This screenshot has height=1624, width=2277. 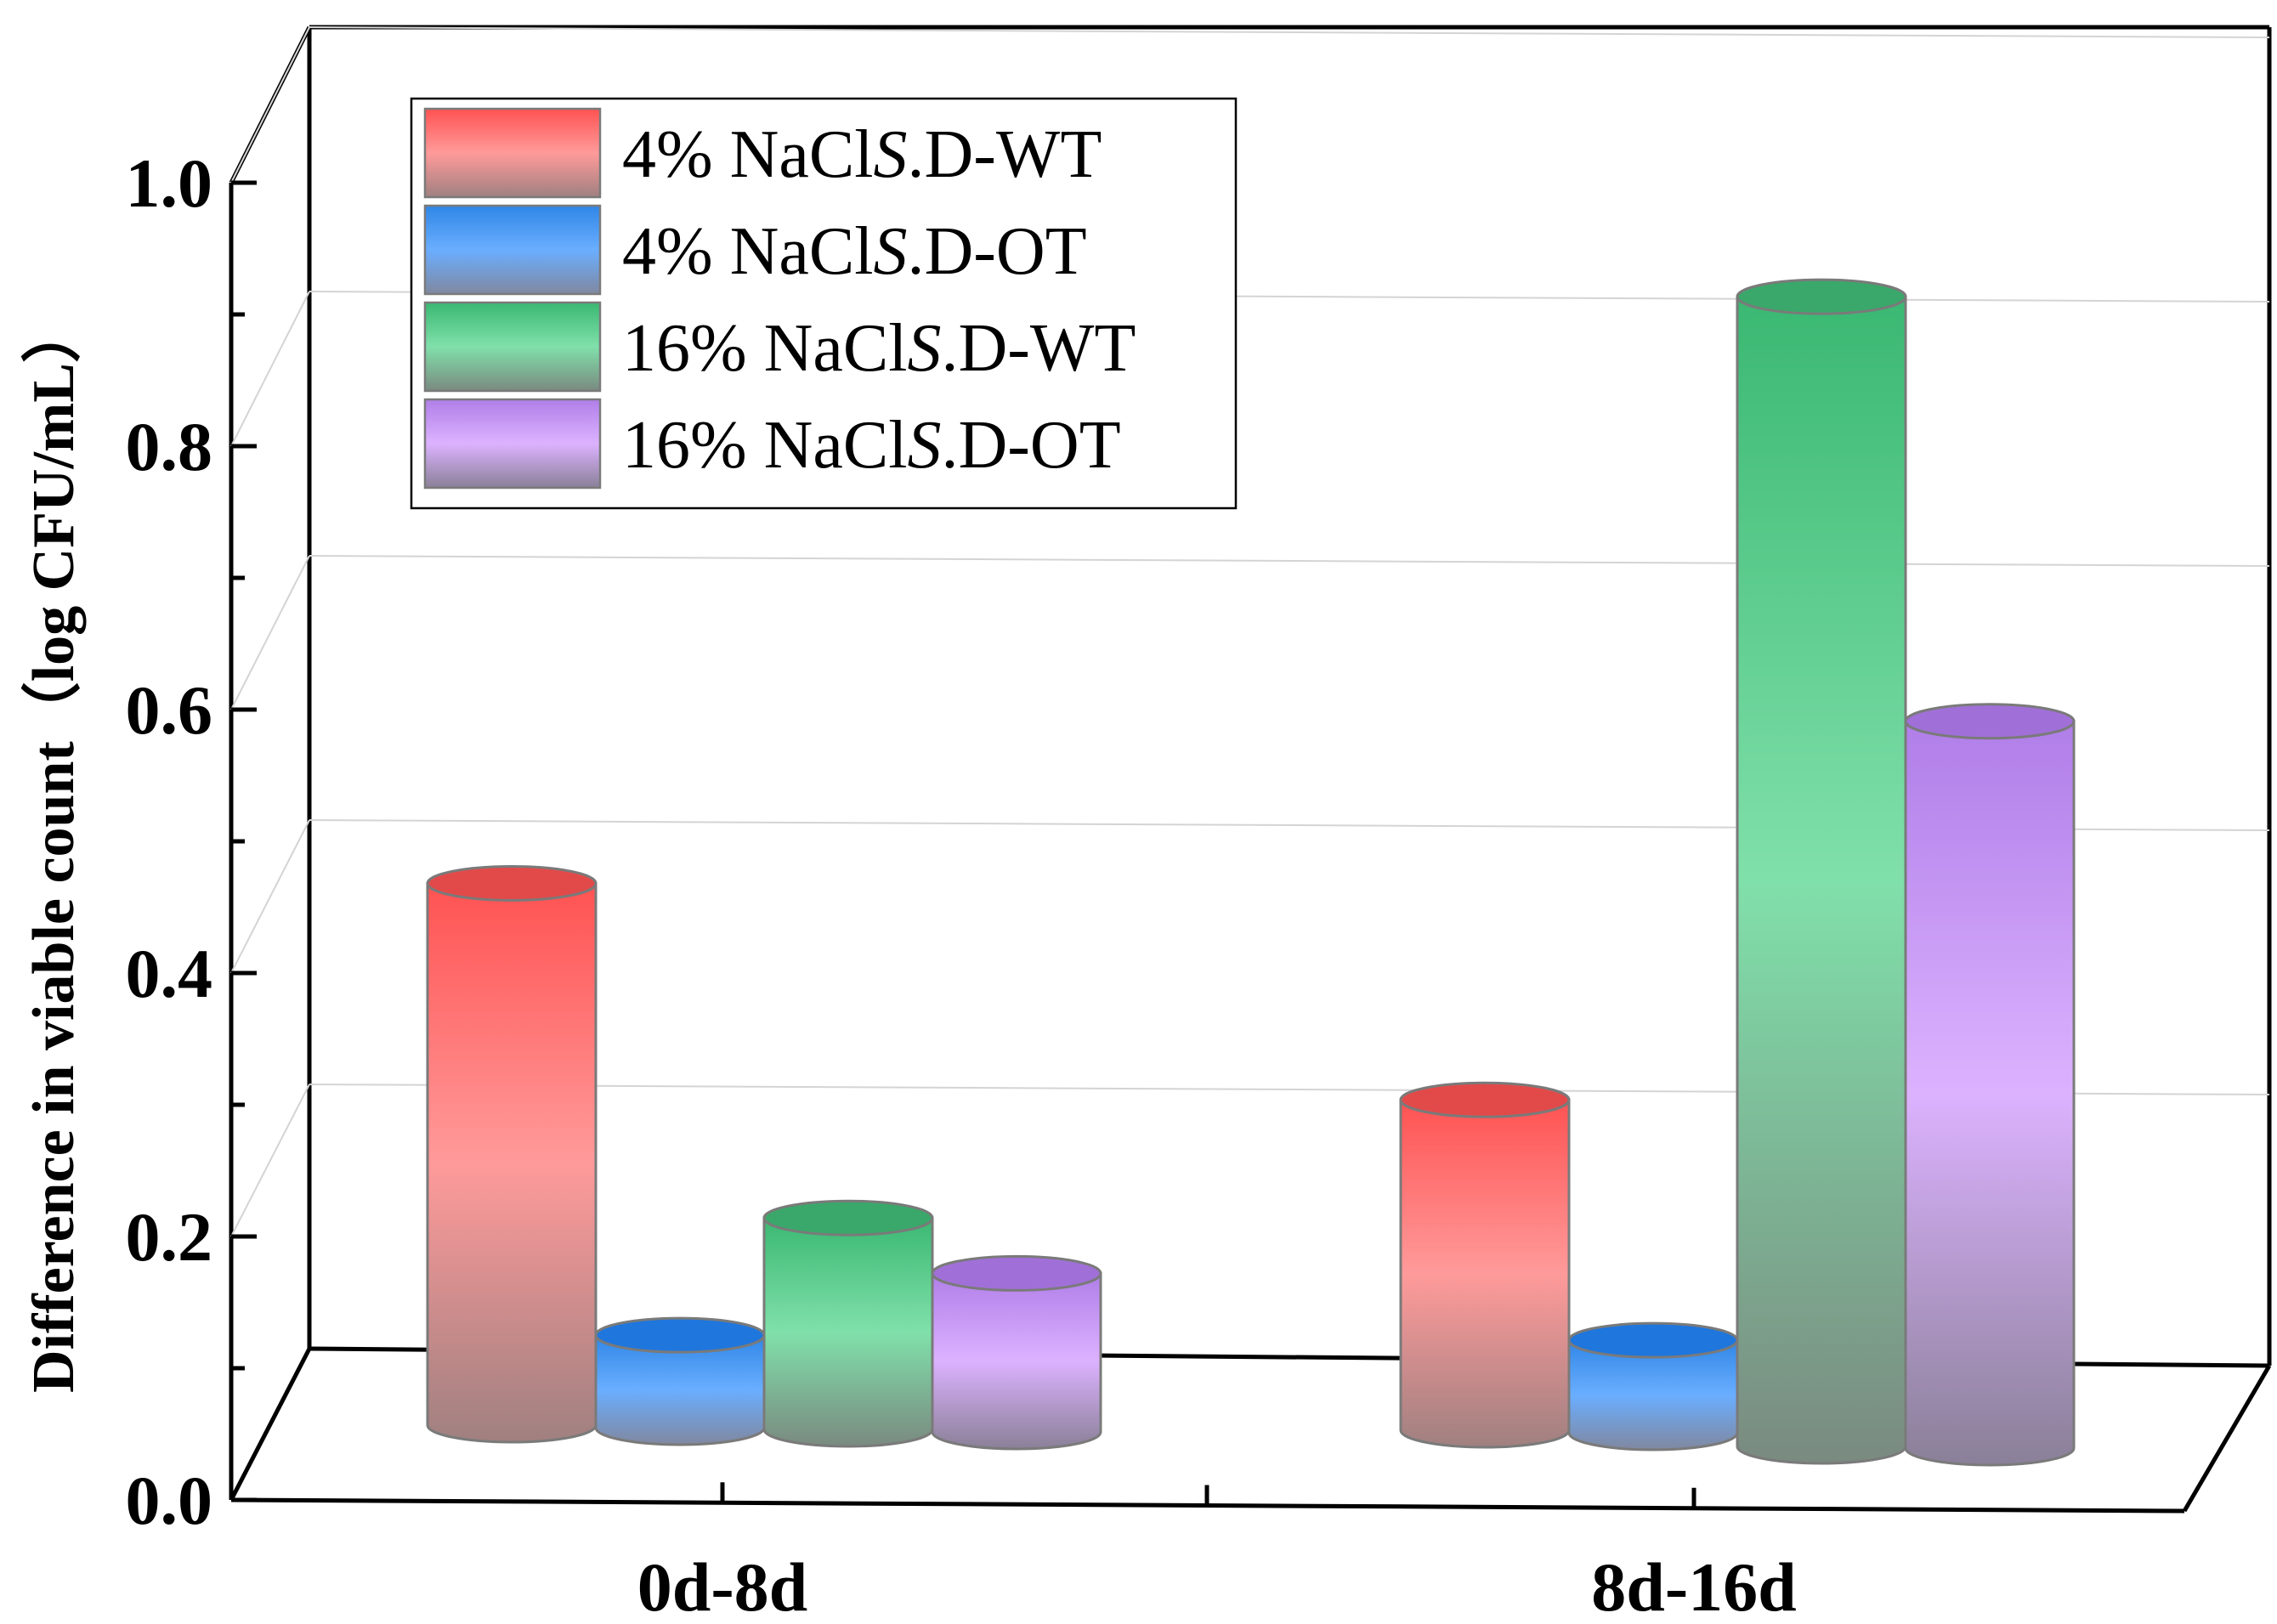 I want to click on legend-label: 4% NaClS.D-WT, so click(x=862, y=154).